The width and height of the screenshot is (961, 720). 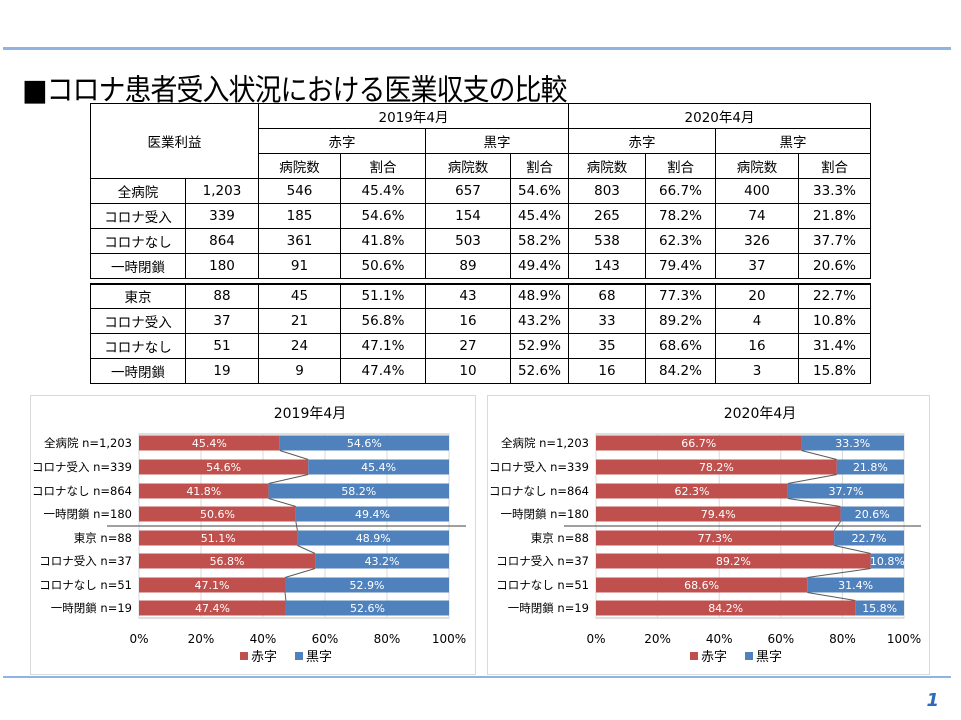 I want to click on category-label: コロナ受入 n=37, so click(x=542, y=561).